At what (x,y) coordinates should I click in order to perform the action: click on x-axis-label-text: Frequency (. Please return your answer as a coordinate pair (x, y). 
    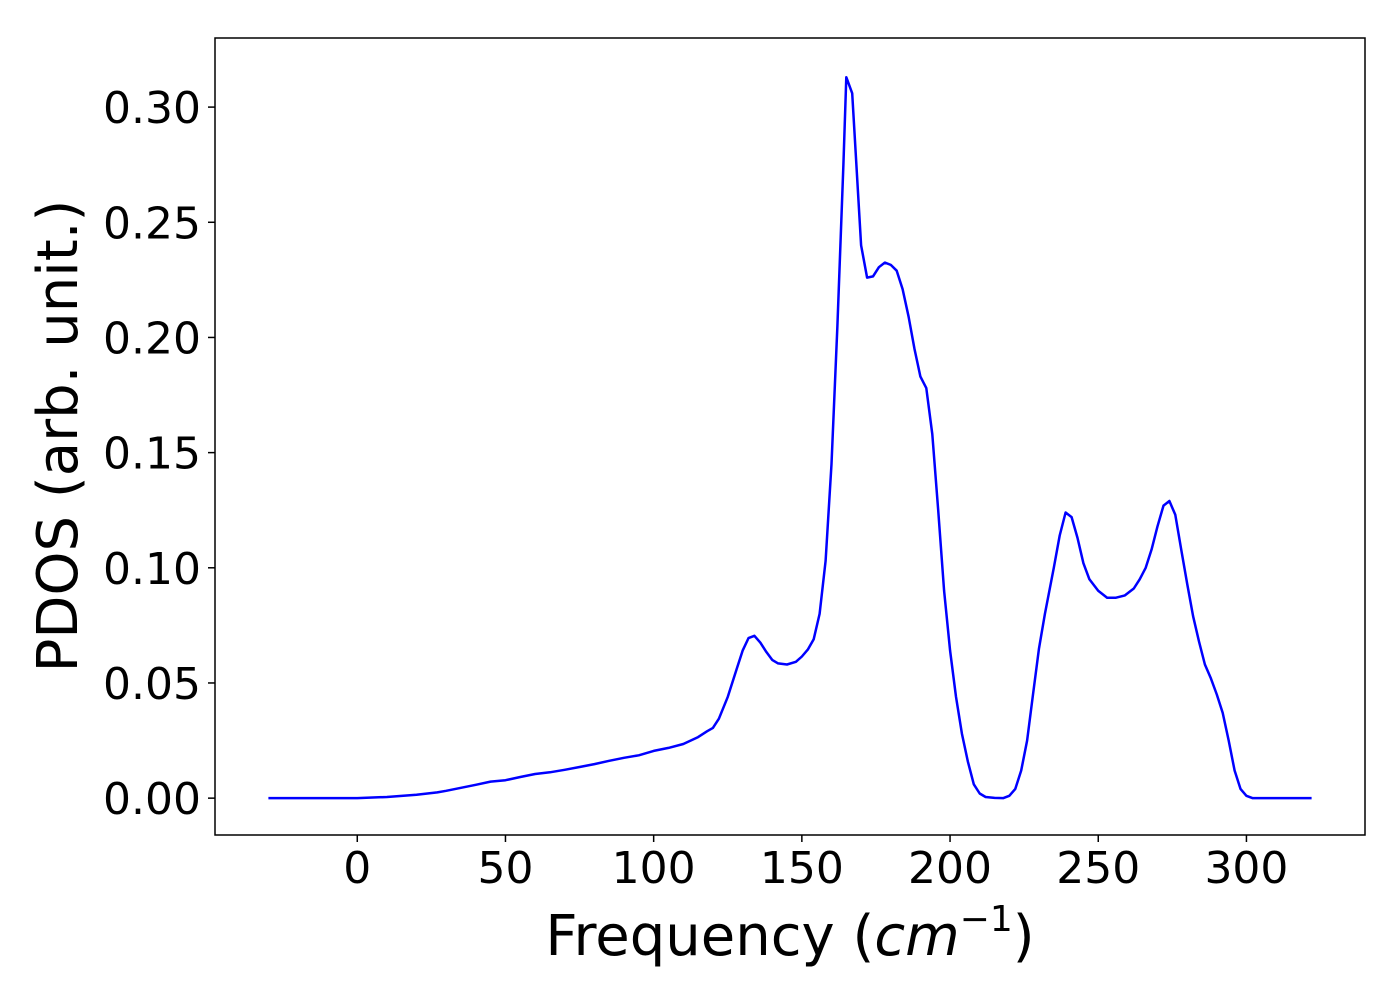
    Looking at the image, I should click on (709, 936).